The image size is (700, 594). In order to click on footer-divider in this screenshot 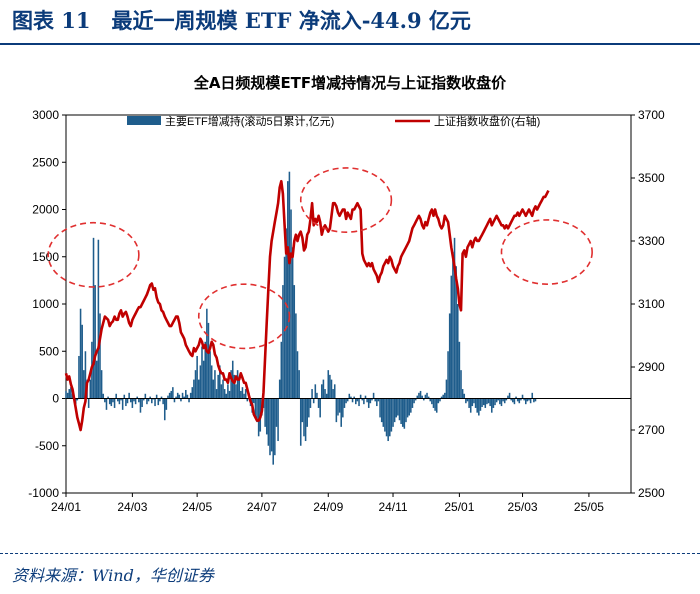, I will do `click(350, 554)`.